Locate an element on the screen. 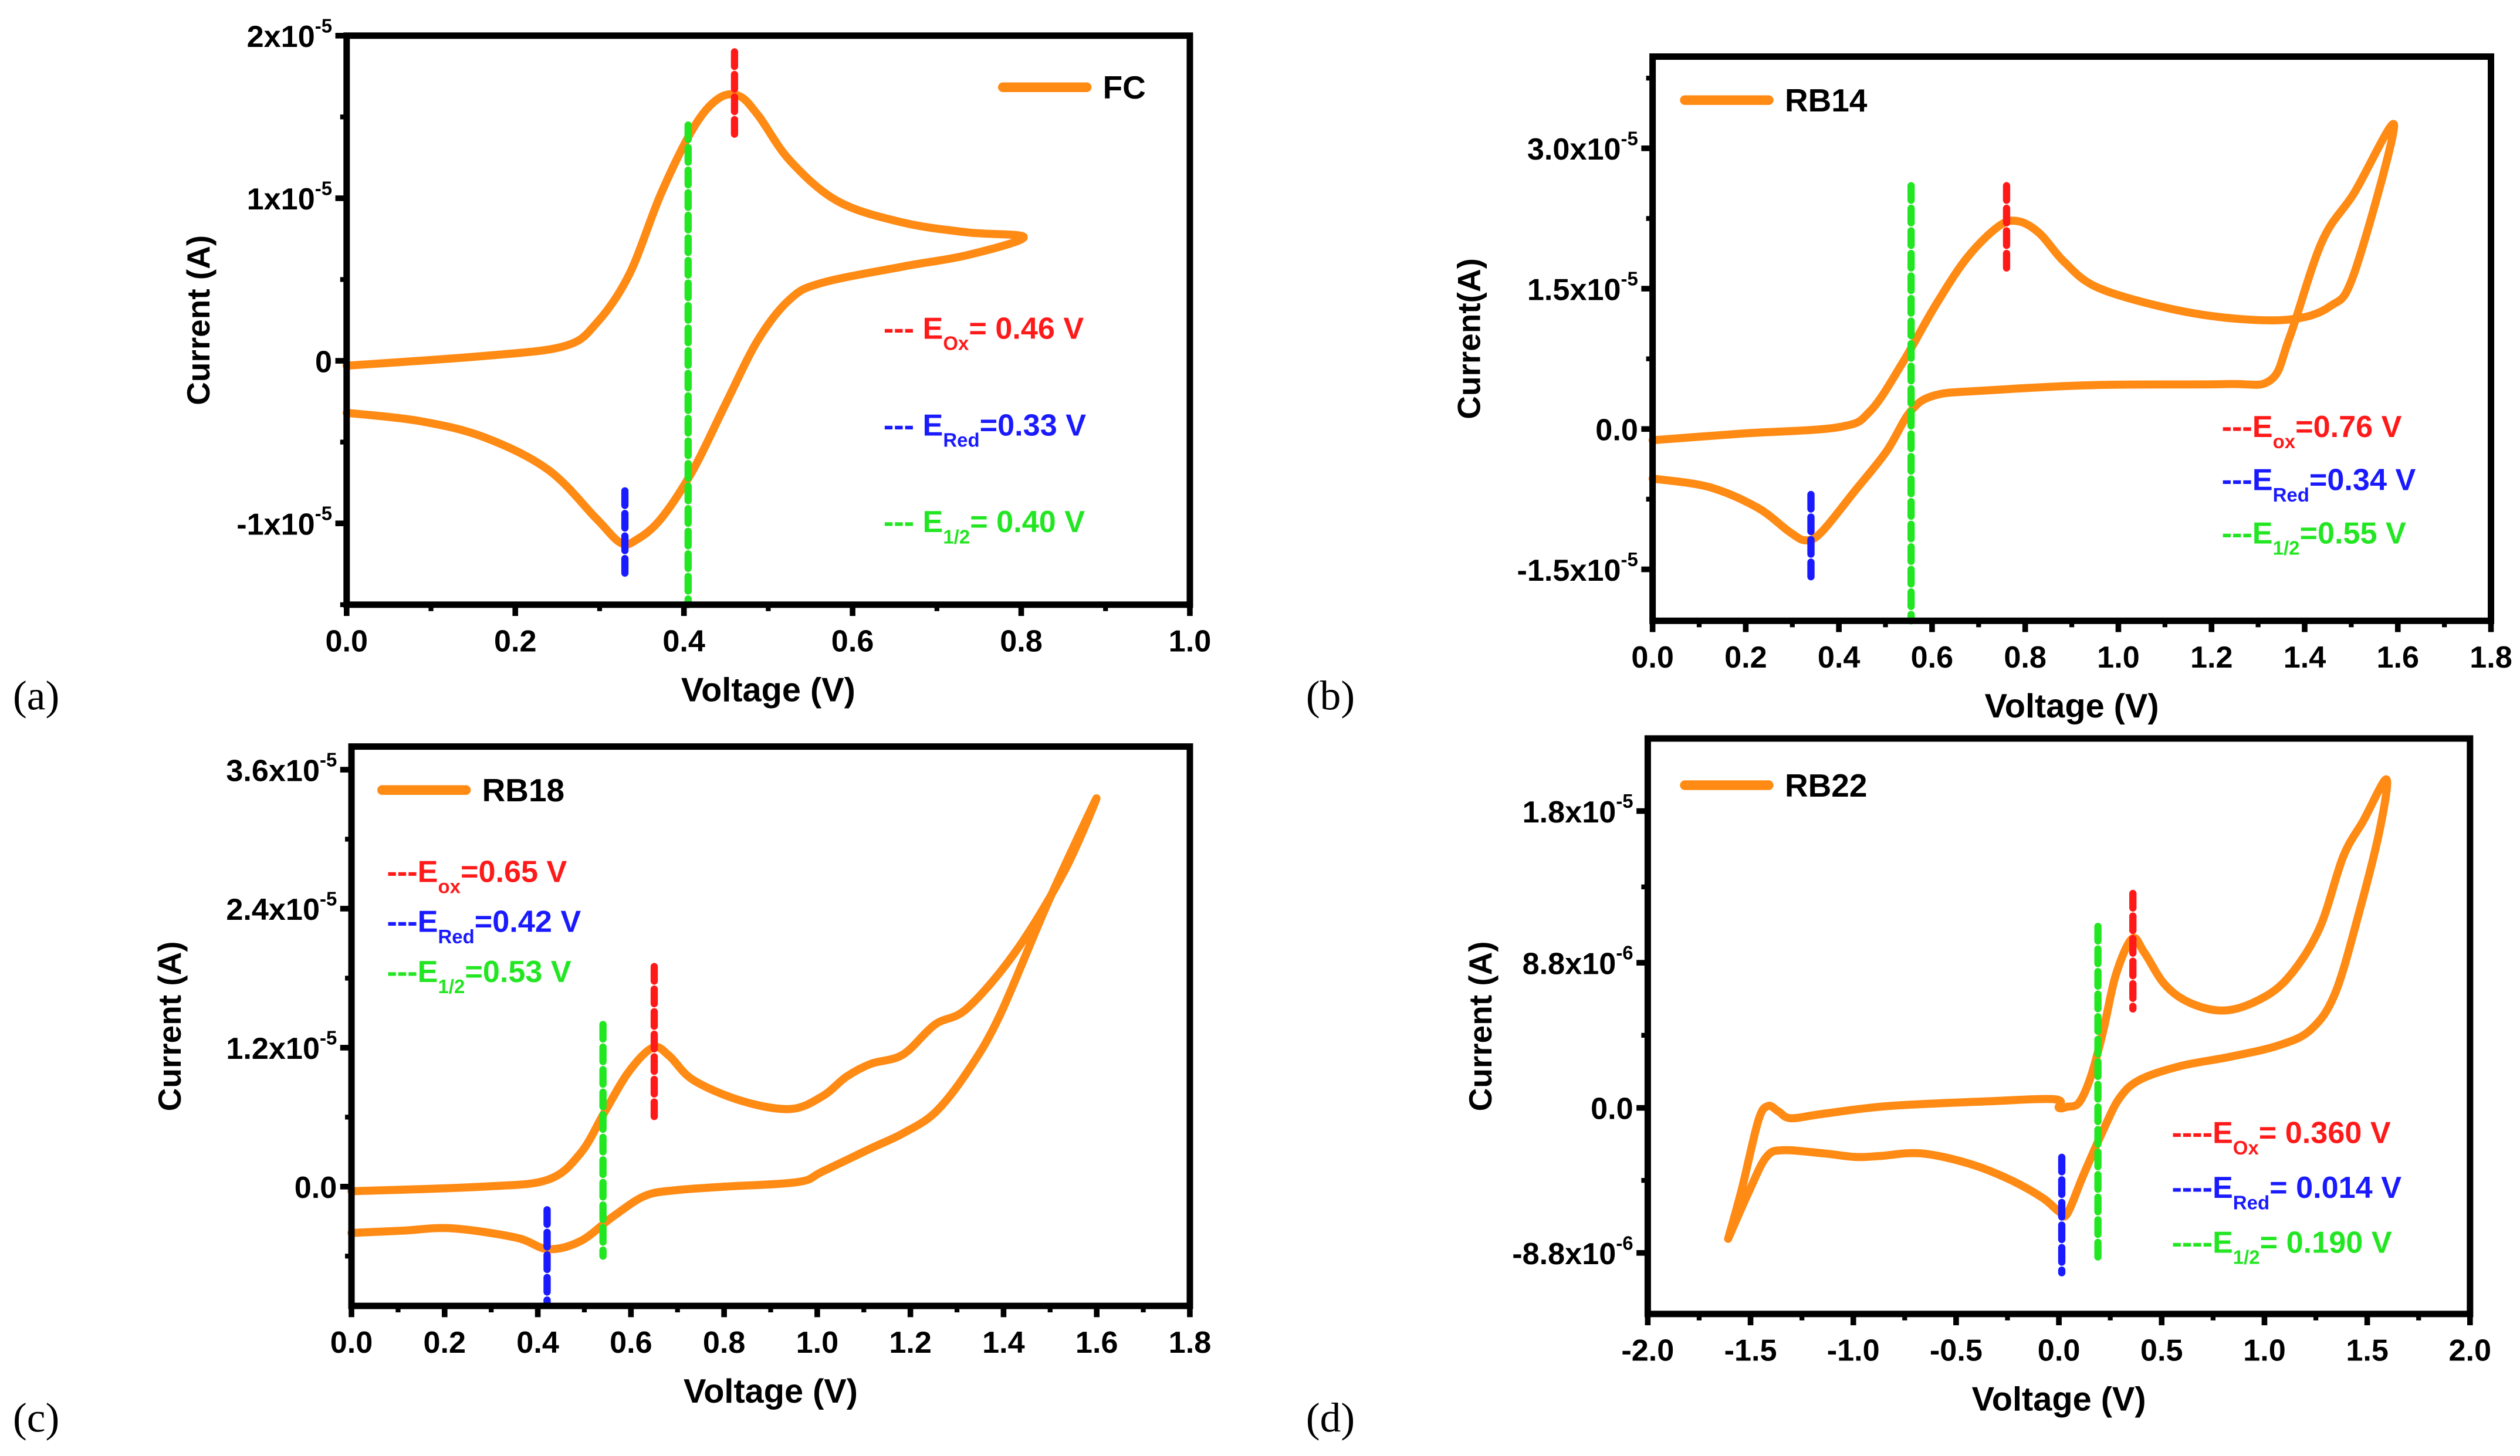 The width and height of the screenshot is (2520, 1456). y-tick-label: -1x10⁻⁵ is located at coordinates (284, 522).